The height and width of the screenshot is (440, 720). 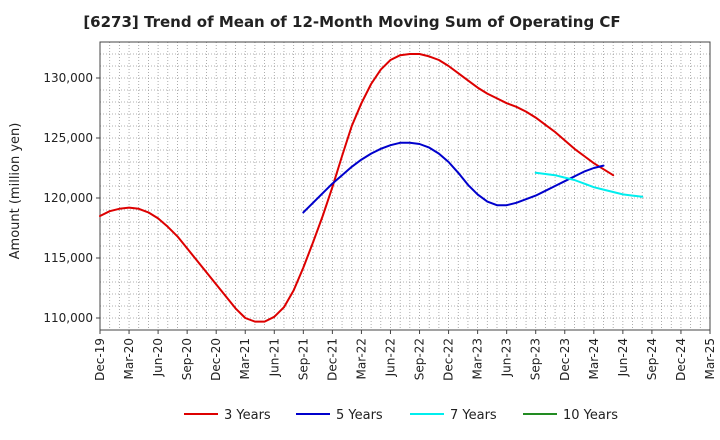 What do you see at coordinates (129, 358) in the screenshot?
I see `x-tick-label: Mar-20` at bounding box center [129, 358].